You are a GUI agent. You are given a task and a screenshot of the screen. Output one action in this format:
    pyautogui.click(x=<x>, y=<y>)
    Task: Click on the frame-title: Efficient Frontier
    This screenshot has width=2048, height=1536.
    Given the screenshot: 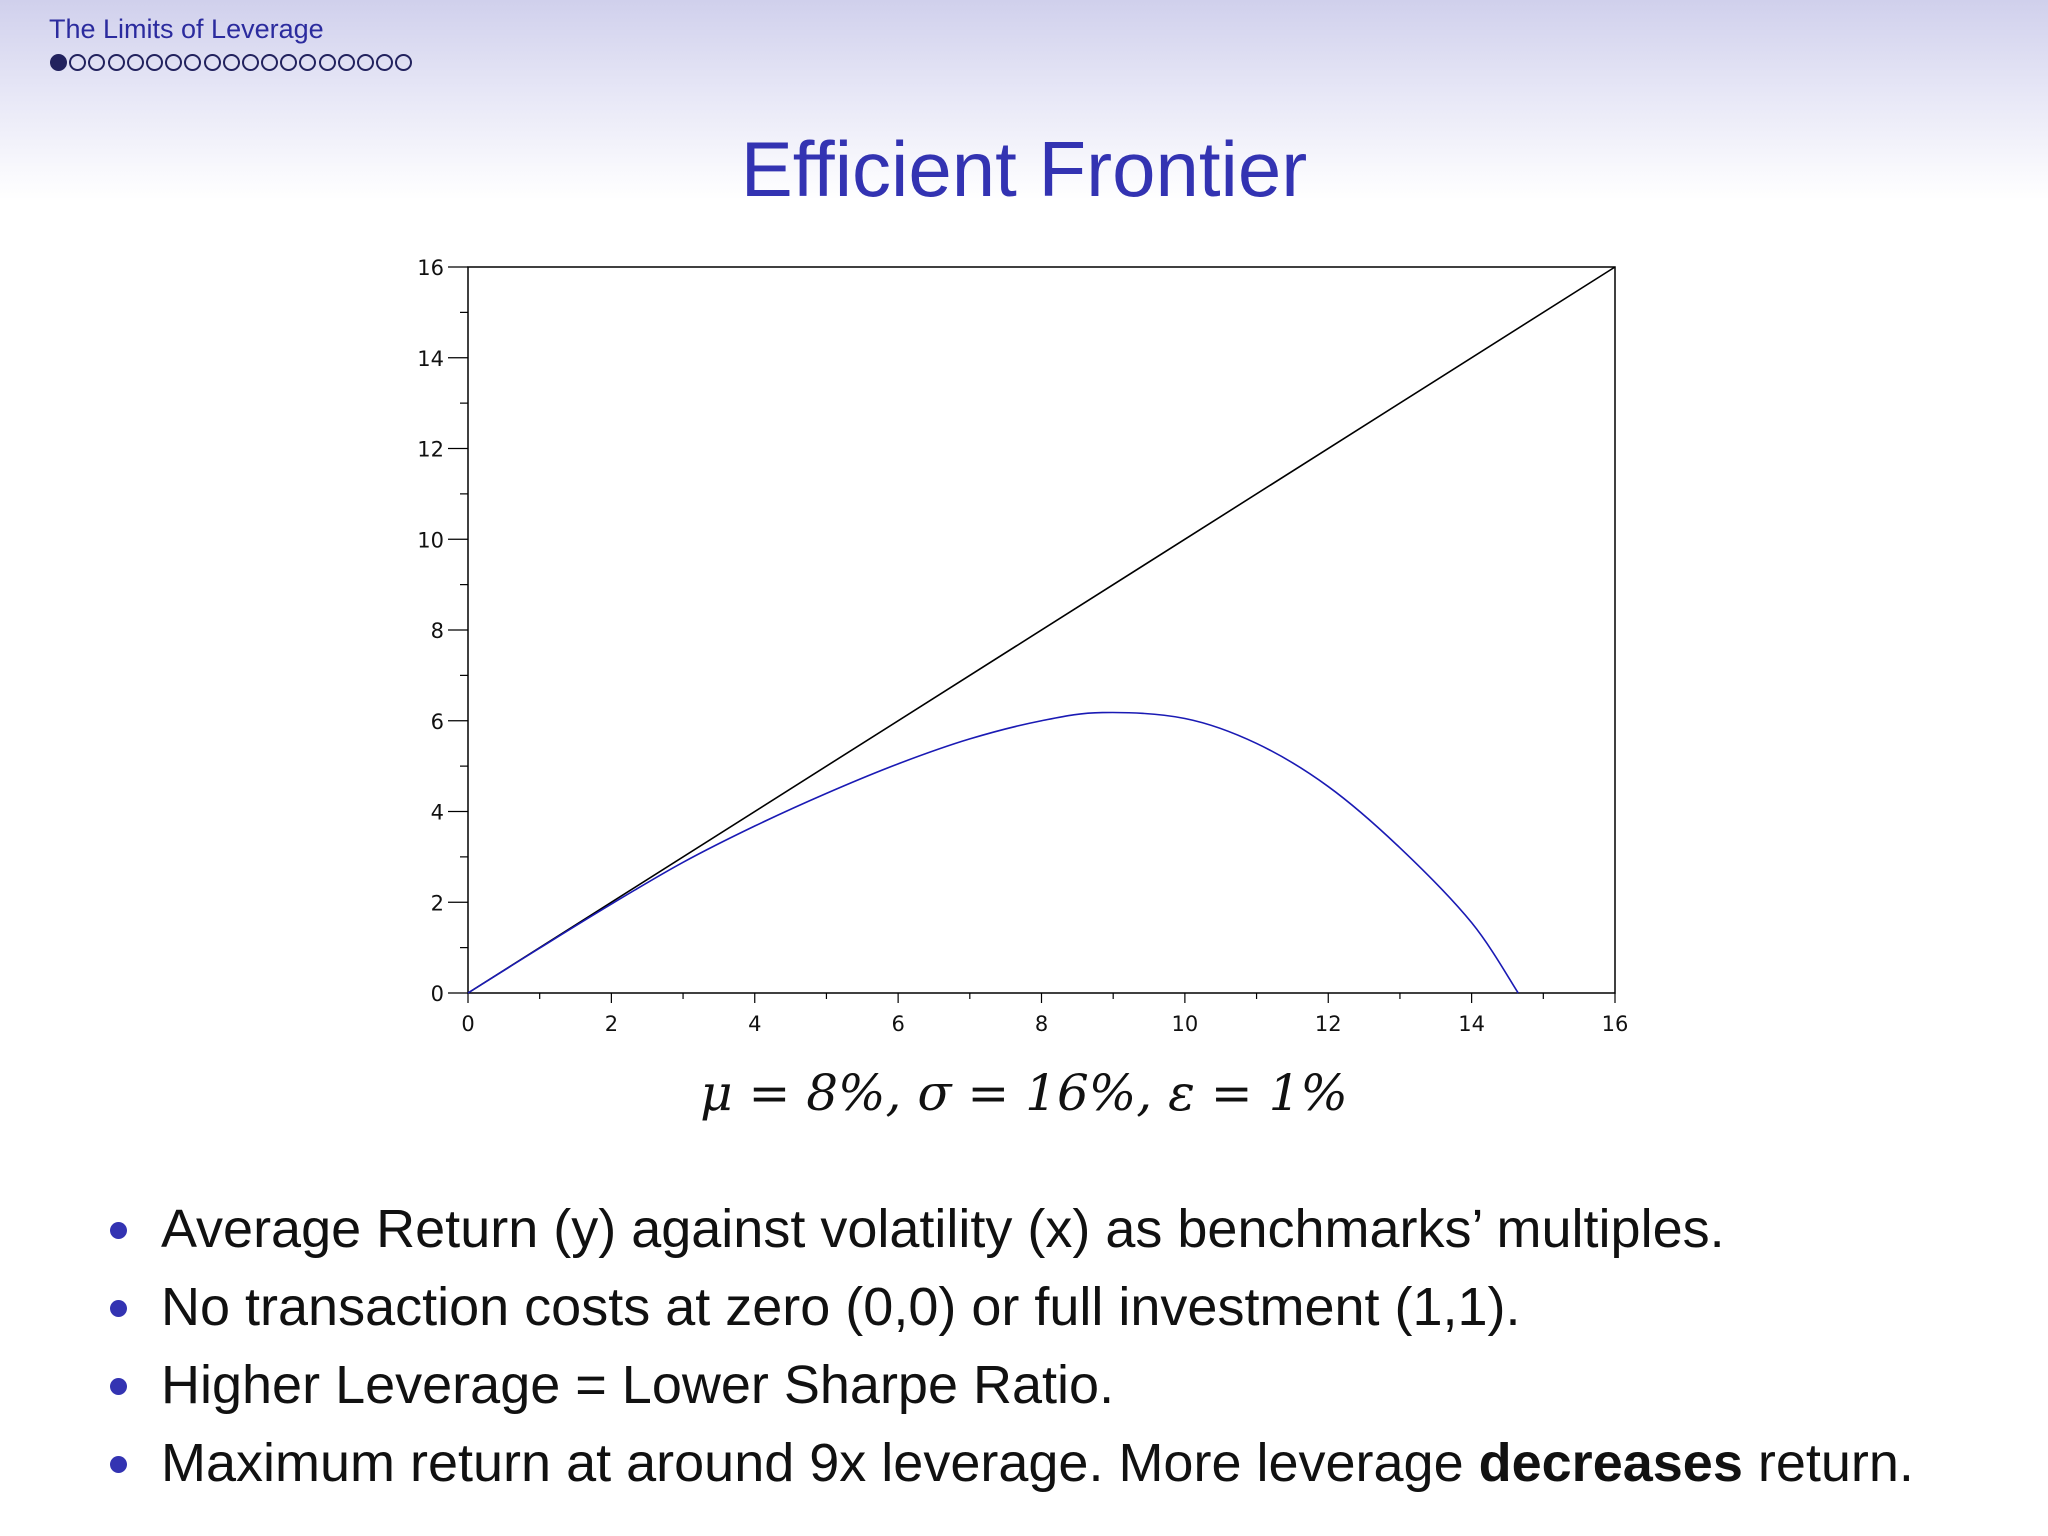 What is the action you would take?
    pyautogui.click(x=1024, y=169)
    